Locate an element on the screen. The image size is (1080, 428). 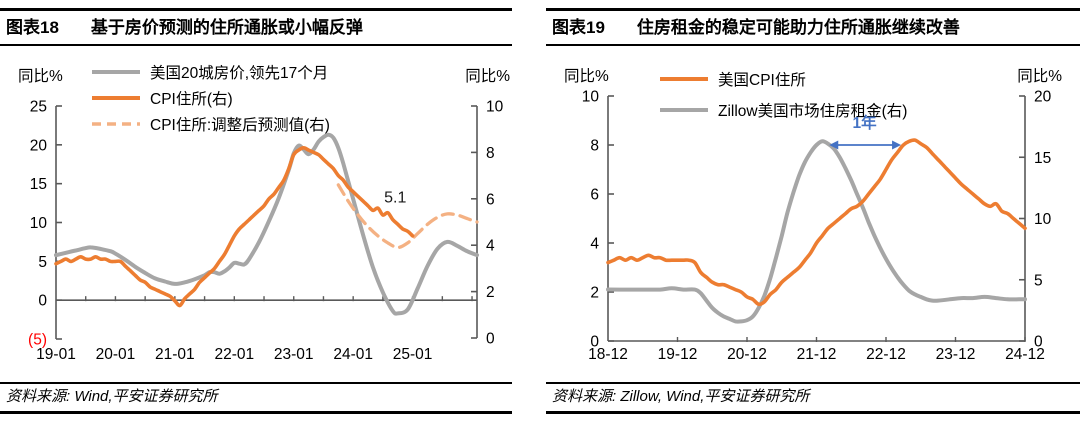
x-axis-tick-label: 23-01 is located at coordinates (294, 354).